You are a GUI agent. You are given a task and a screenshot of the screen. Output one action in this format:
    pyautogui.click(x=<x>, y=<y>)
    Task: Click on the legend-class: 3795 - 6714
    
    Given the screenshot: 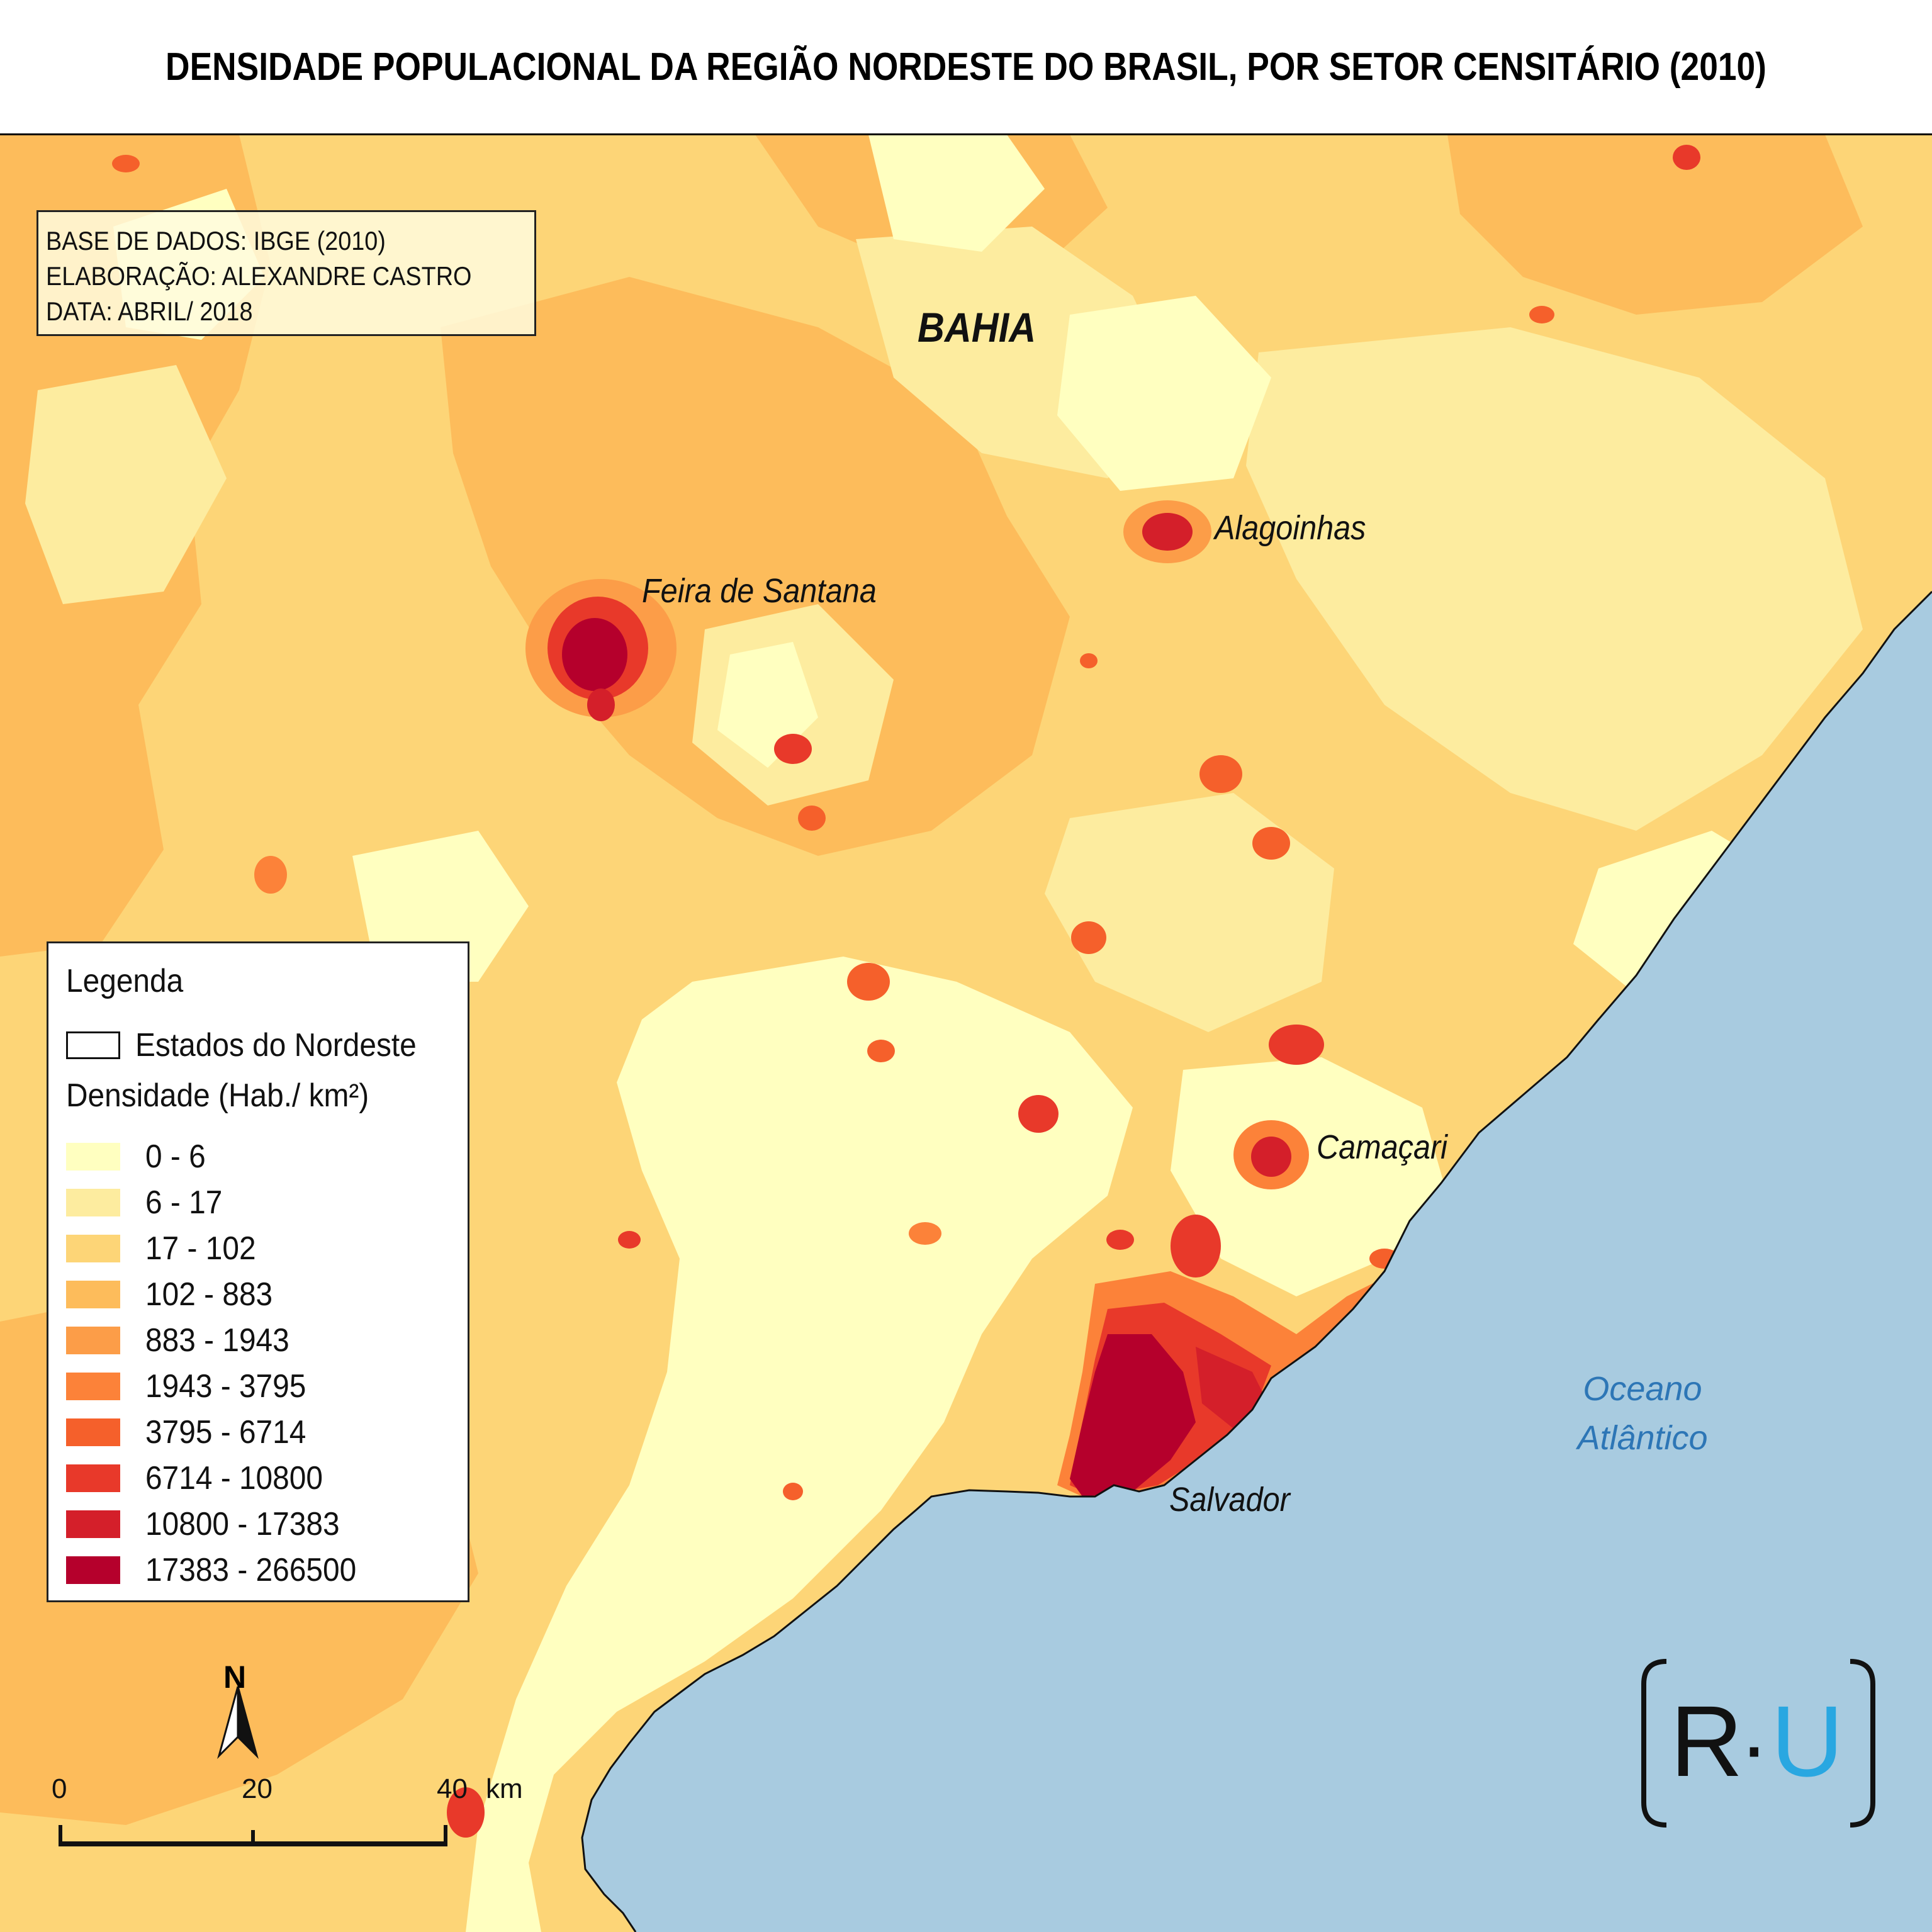 What is the action you would take?
    pyautogui.click(x=220, y=1432)
    